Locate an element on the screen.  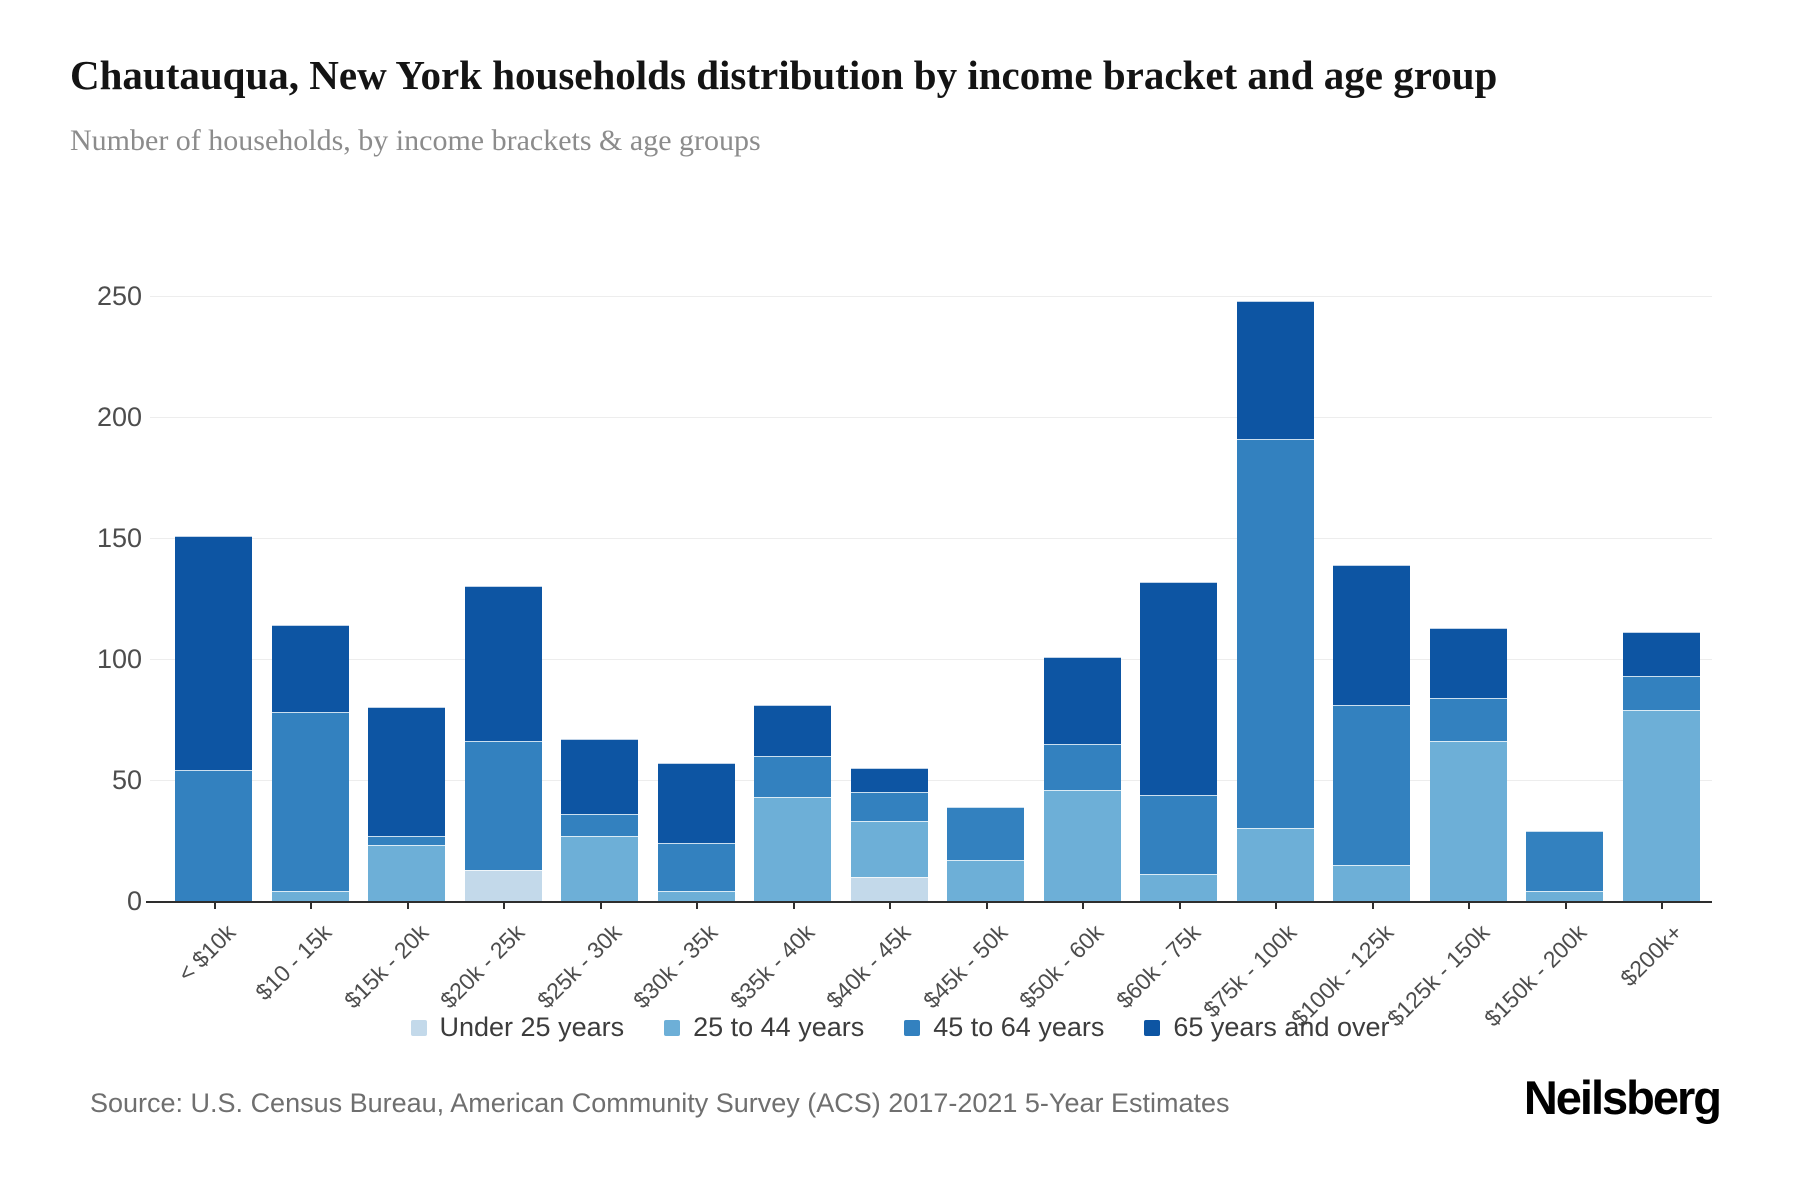
legend-label: Under 25 years is located at coordinates (532, 1027).